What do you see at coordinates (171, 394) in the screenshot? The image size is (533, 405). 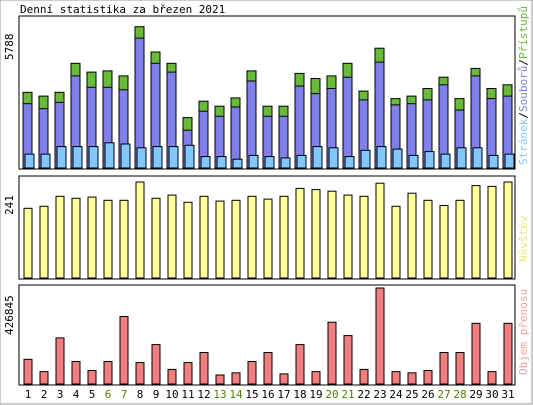 I see `x-tick-label-10: 10` at bounding box center [171, 394].